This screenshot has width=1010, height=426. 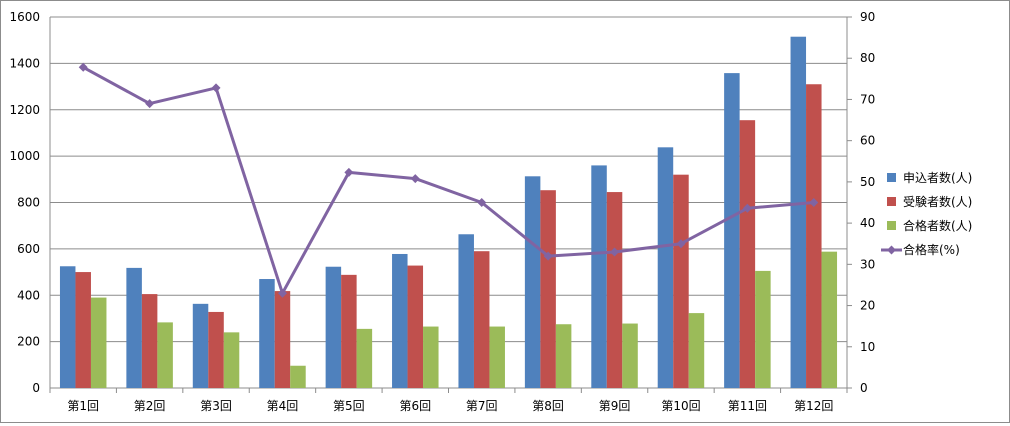 What do you see at coordinates (680, 406) in the screenshot?
I see `x-tick-label: 第10回` at bounding box center [680, 406].